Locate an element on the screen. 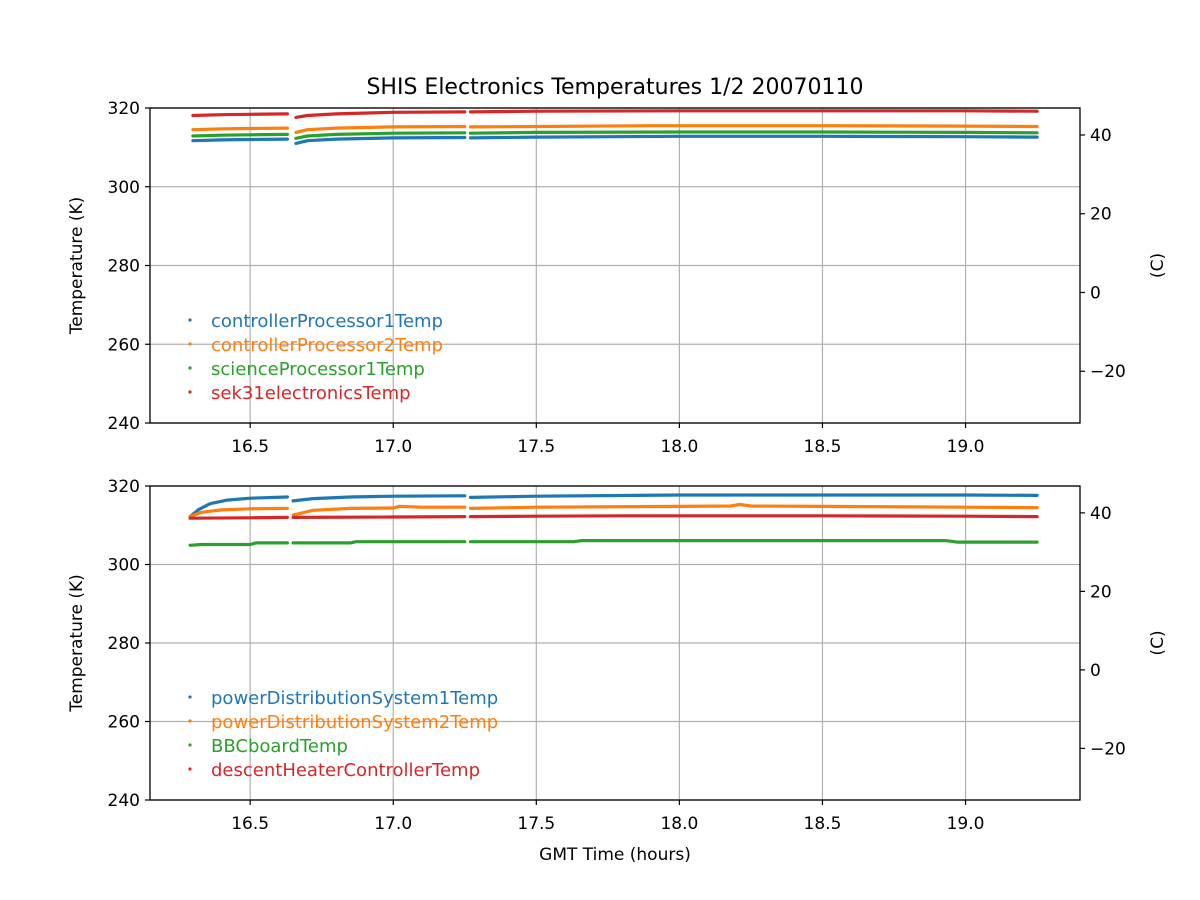 The image size is (1200, 900). legend-entry: powerDistributionSystem2Temp is located at coordinates (354, 722).